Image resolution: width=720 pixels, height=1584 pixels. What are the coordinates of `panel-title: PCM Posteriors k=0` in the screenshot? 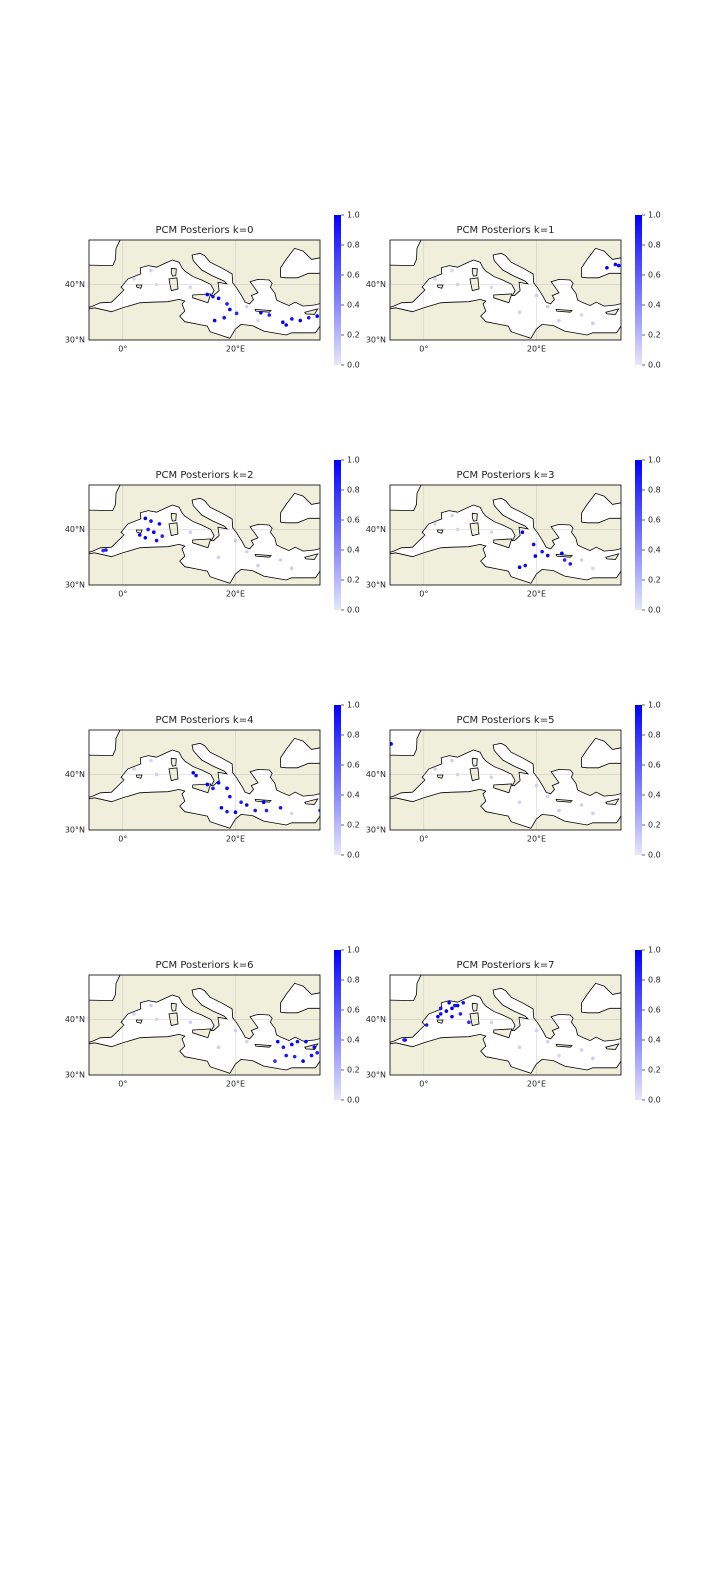 It's located at (205, 230).